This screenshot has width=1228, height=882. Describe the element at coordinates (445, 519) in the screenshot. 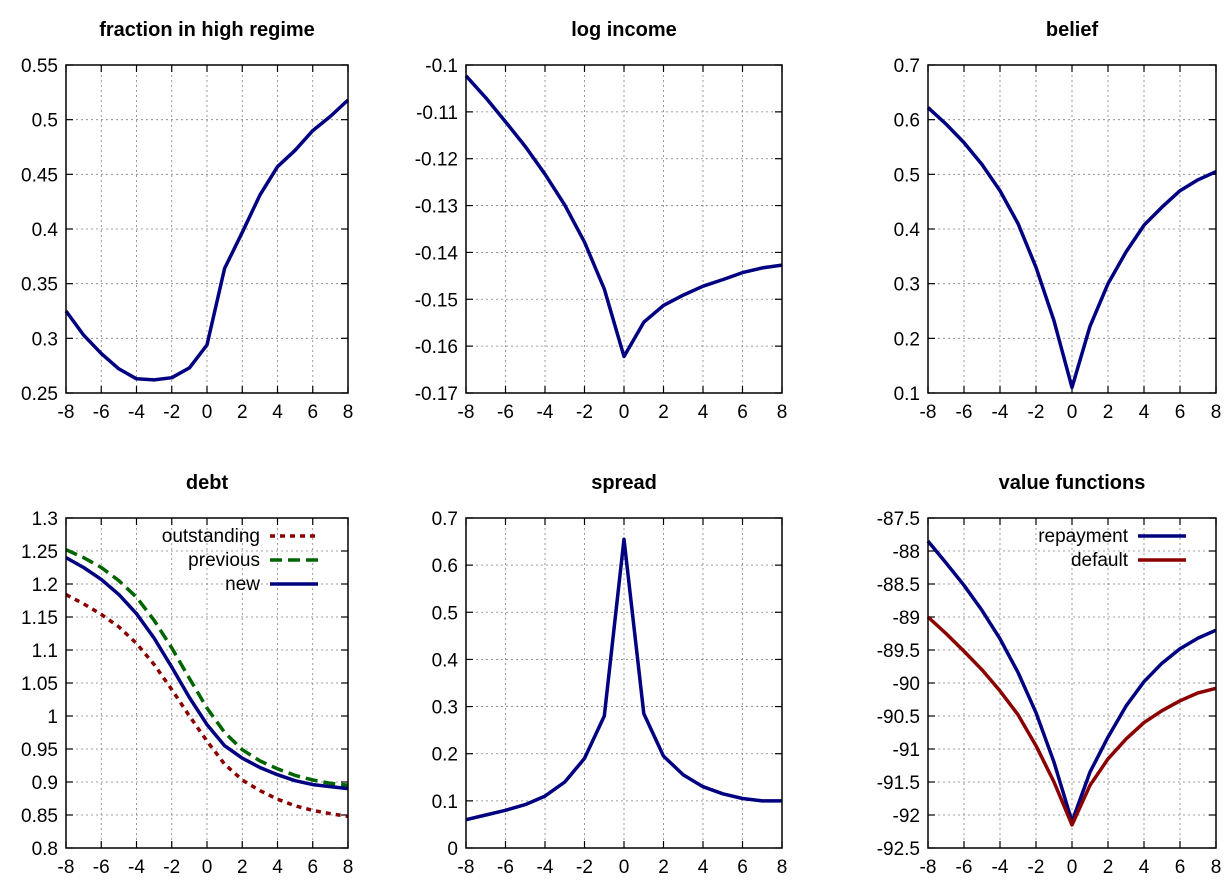

I see `y-tick-label: 0.7` at that location.